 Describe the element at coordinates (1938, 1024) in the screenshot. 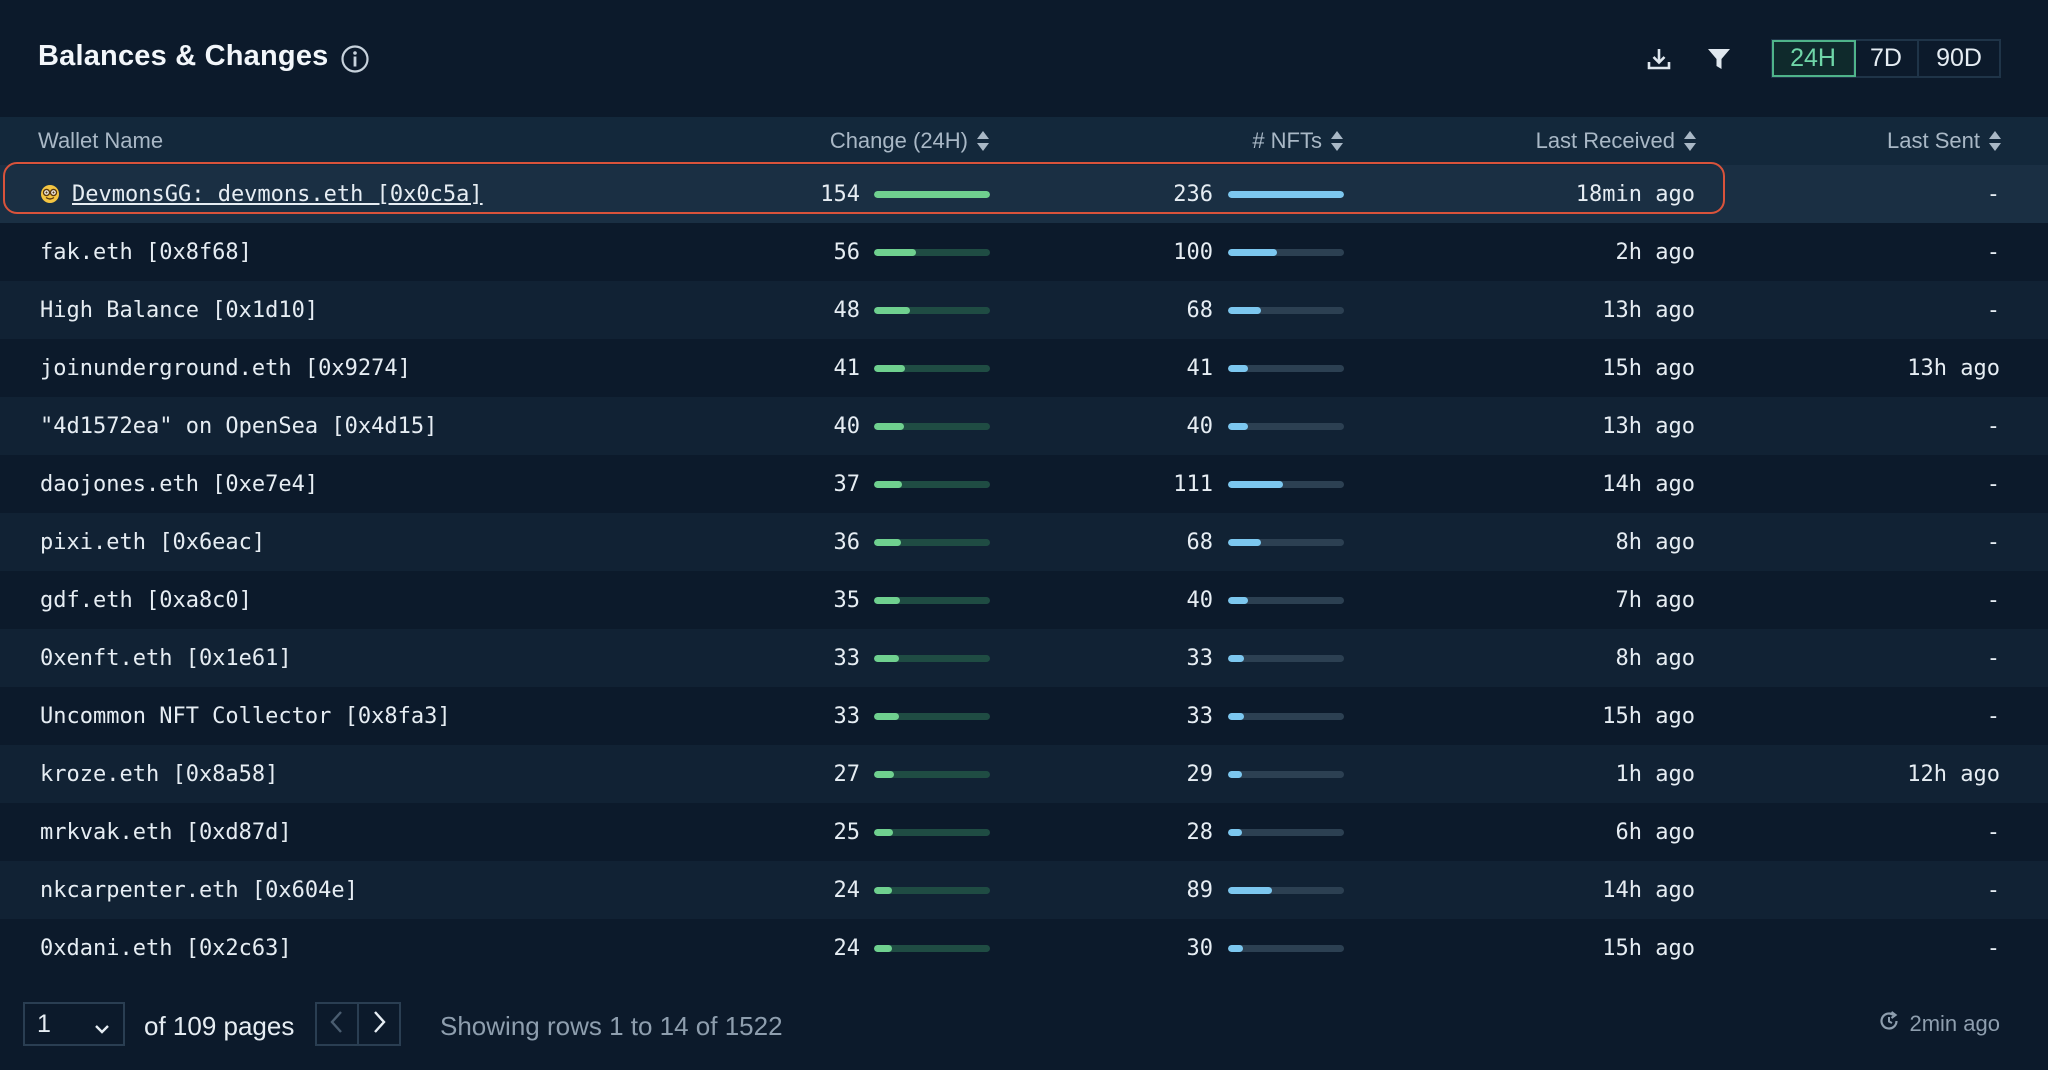

I see `refresh-button: 2min ago` at that location.